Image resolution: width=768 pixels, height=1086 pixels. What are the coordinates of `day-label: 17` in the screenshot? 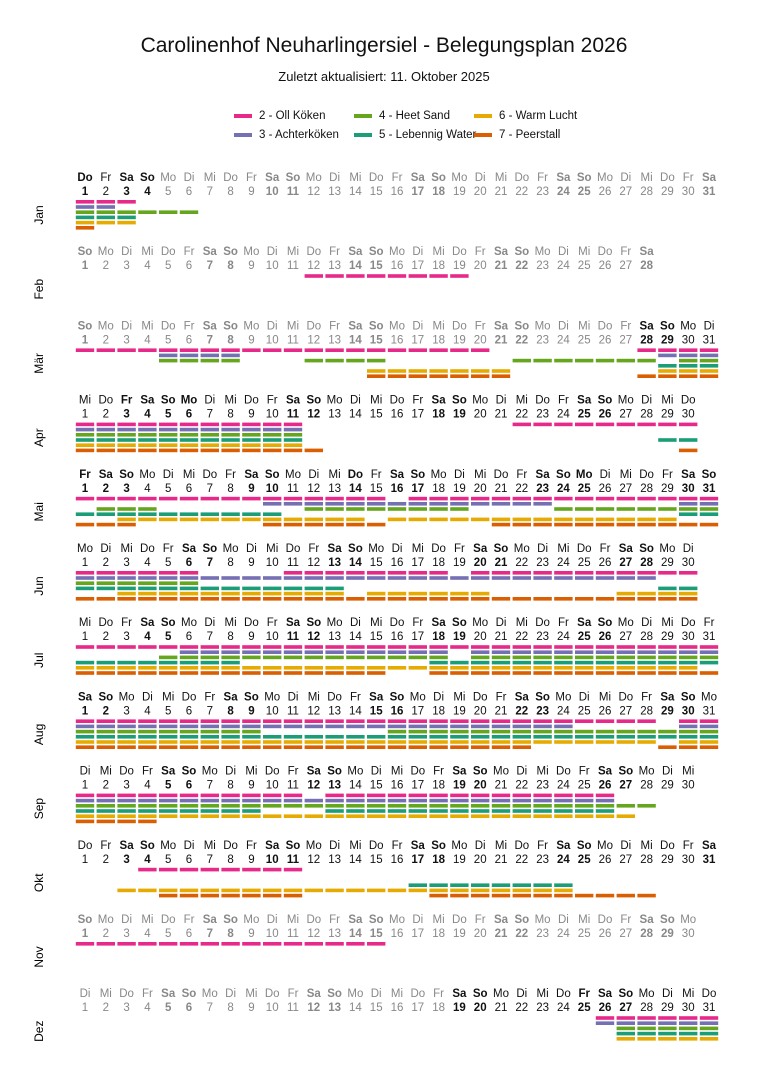 It's located at (417, 637).